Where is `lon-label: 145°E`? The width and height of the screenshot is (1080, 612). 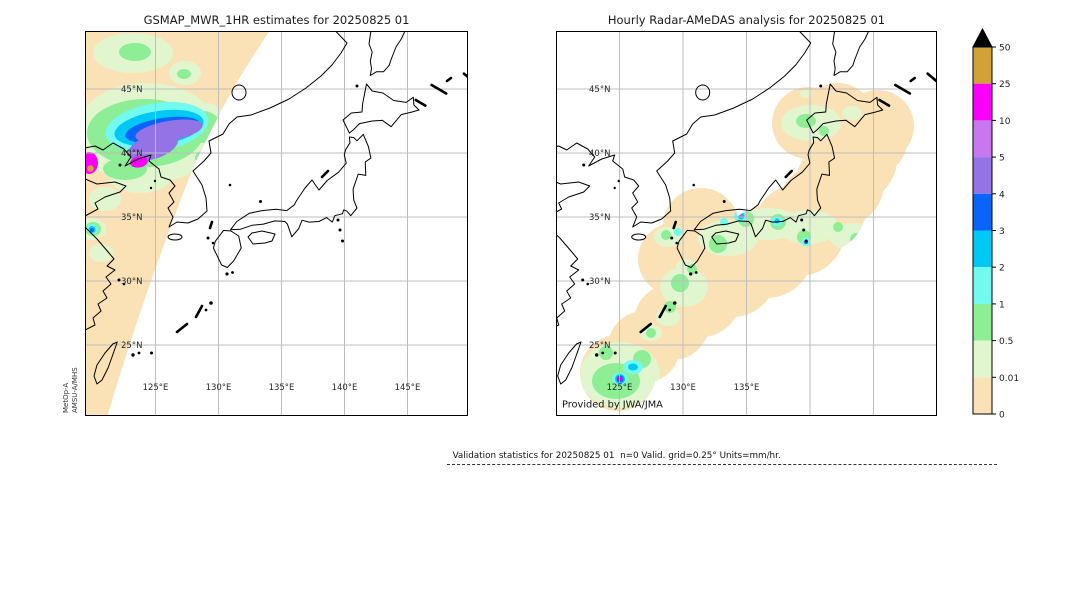
lon-label: 145°E is located at coordinates (408, 388).